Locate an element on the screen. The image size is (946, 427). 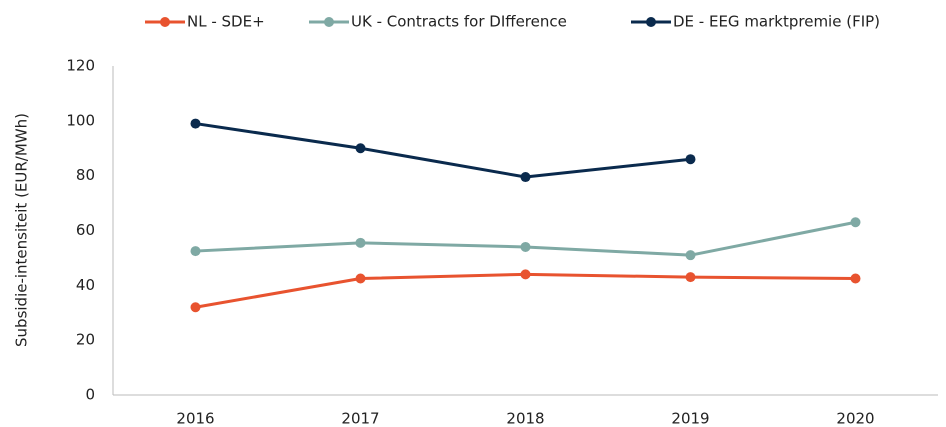
y-axis-title: Subsidie-intensiteit (EUR/MWh) is located at coordinates (22, 230).